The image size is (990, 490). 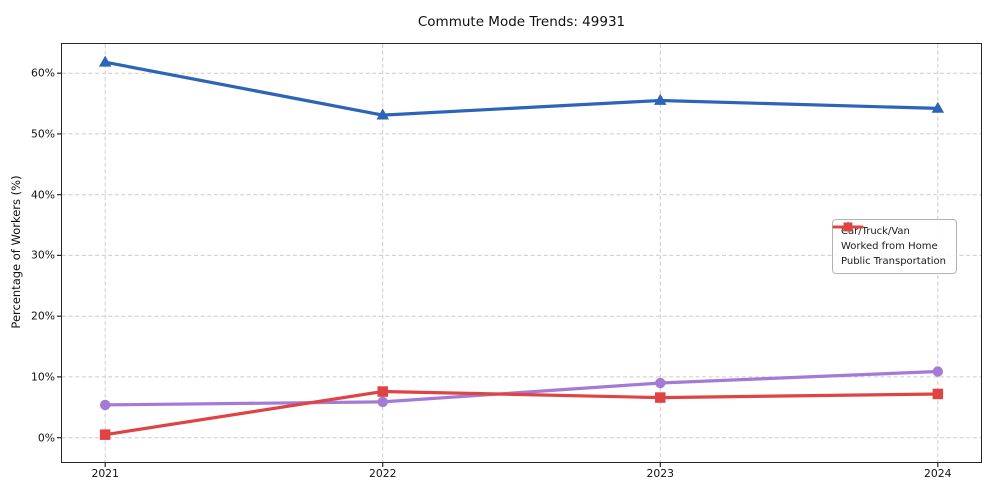 I want to click on legend-item: Public Transportation, so click(x=889, y=244).